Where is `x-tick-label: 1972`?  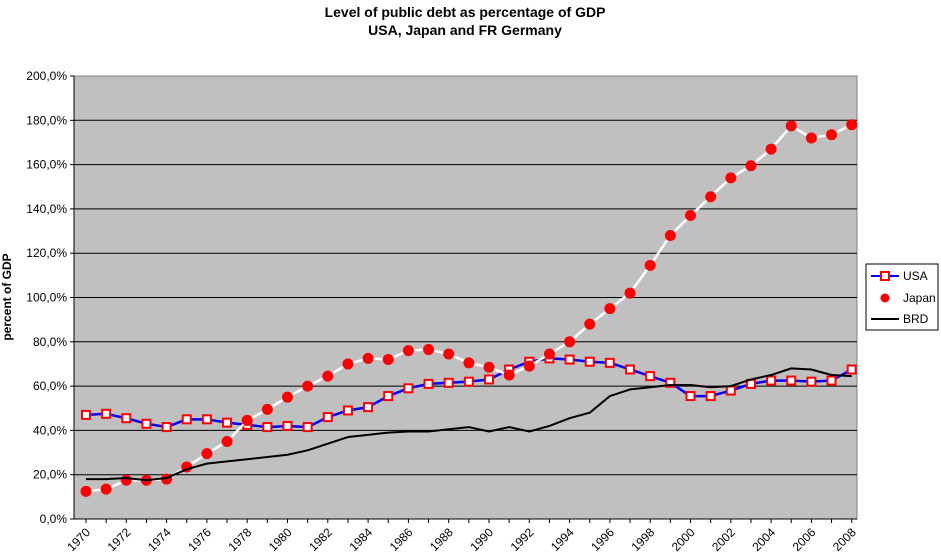 x-tick-label: 1972 is located at coordinates (119, 539).